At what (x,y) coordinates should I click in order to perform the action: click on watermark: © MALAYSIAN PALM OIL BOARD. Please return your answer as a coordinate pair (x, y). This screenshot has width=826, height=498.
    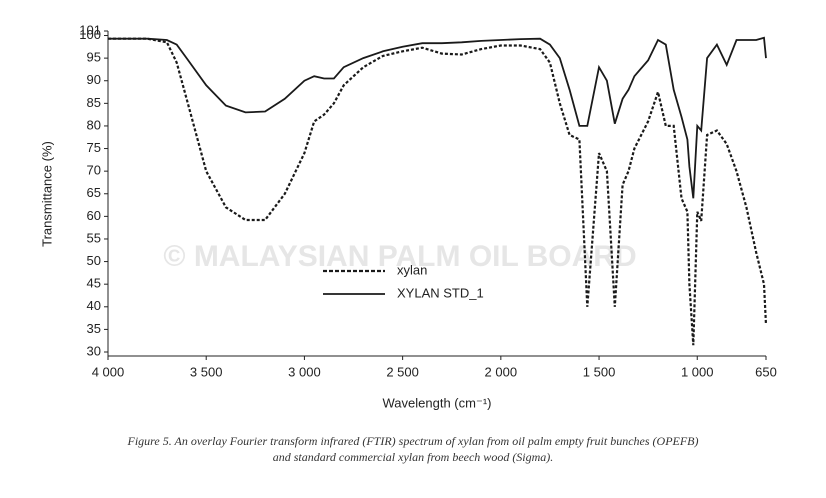
    Looking at the image, I should click on (399, 256).